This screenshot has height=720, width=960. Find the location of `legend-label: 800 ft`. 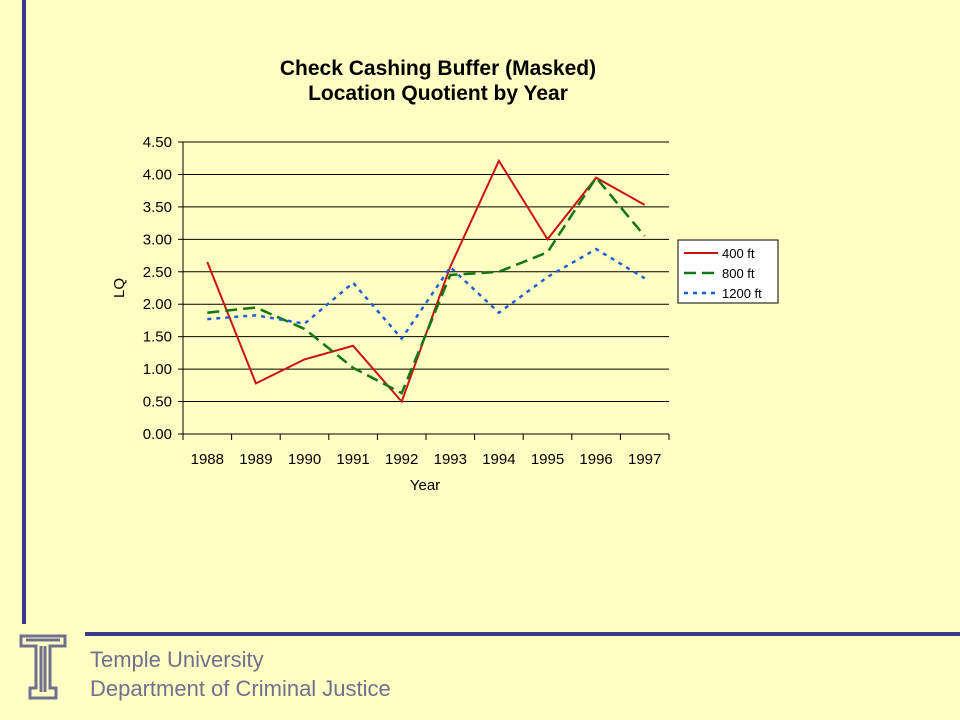

legend-label: 800 ft is located at coordinates (738, 273).